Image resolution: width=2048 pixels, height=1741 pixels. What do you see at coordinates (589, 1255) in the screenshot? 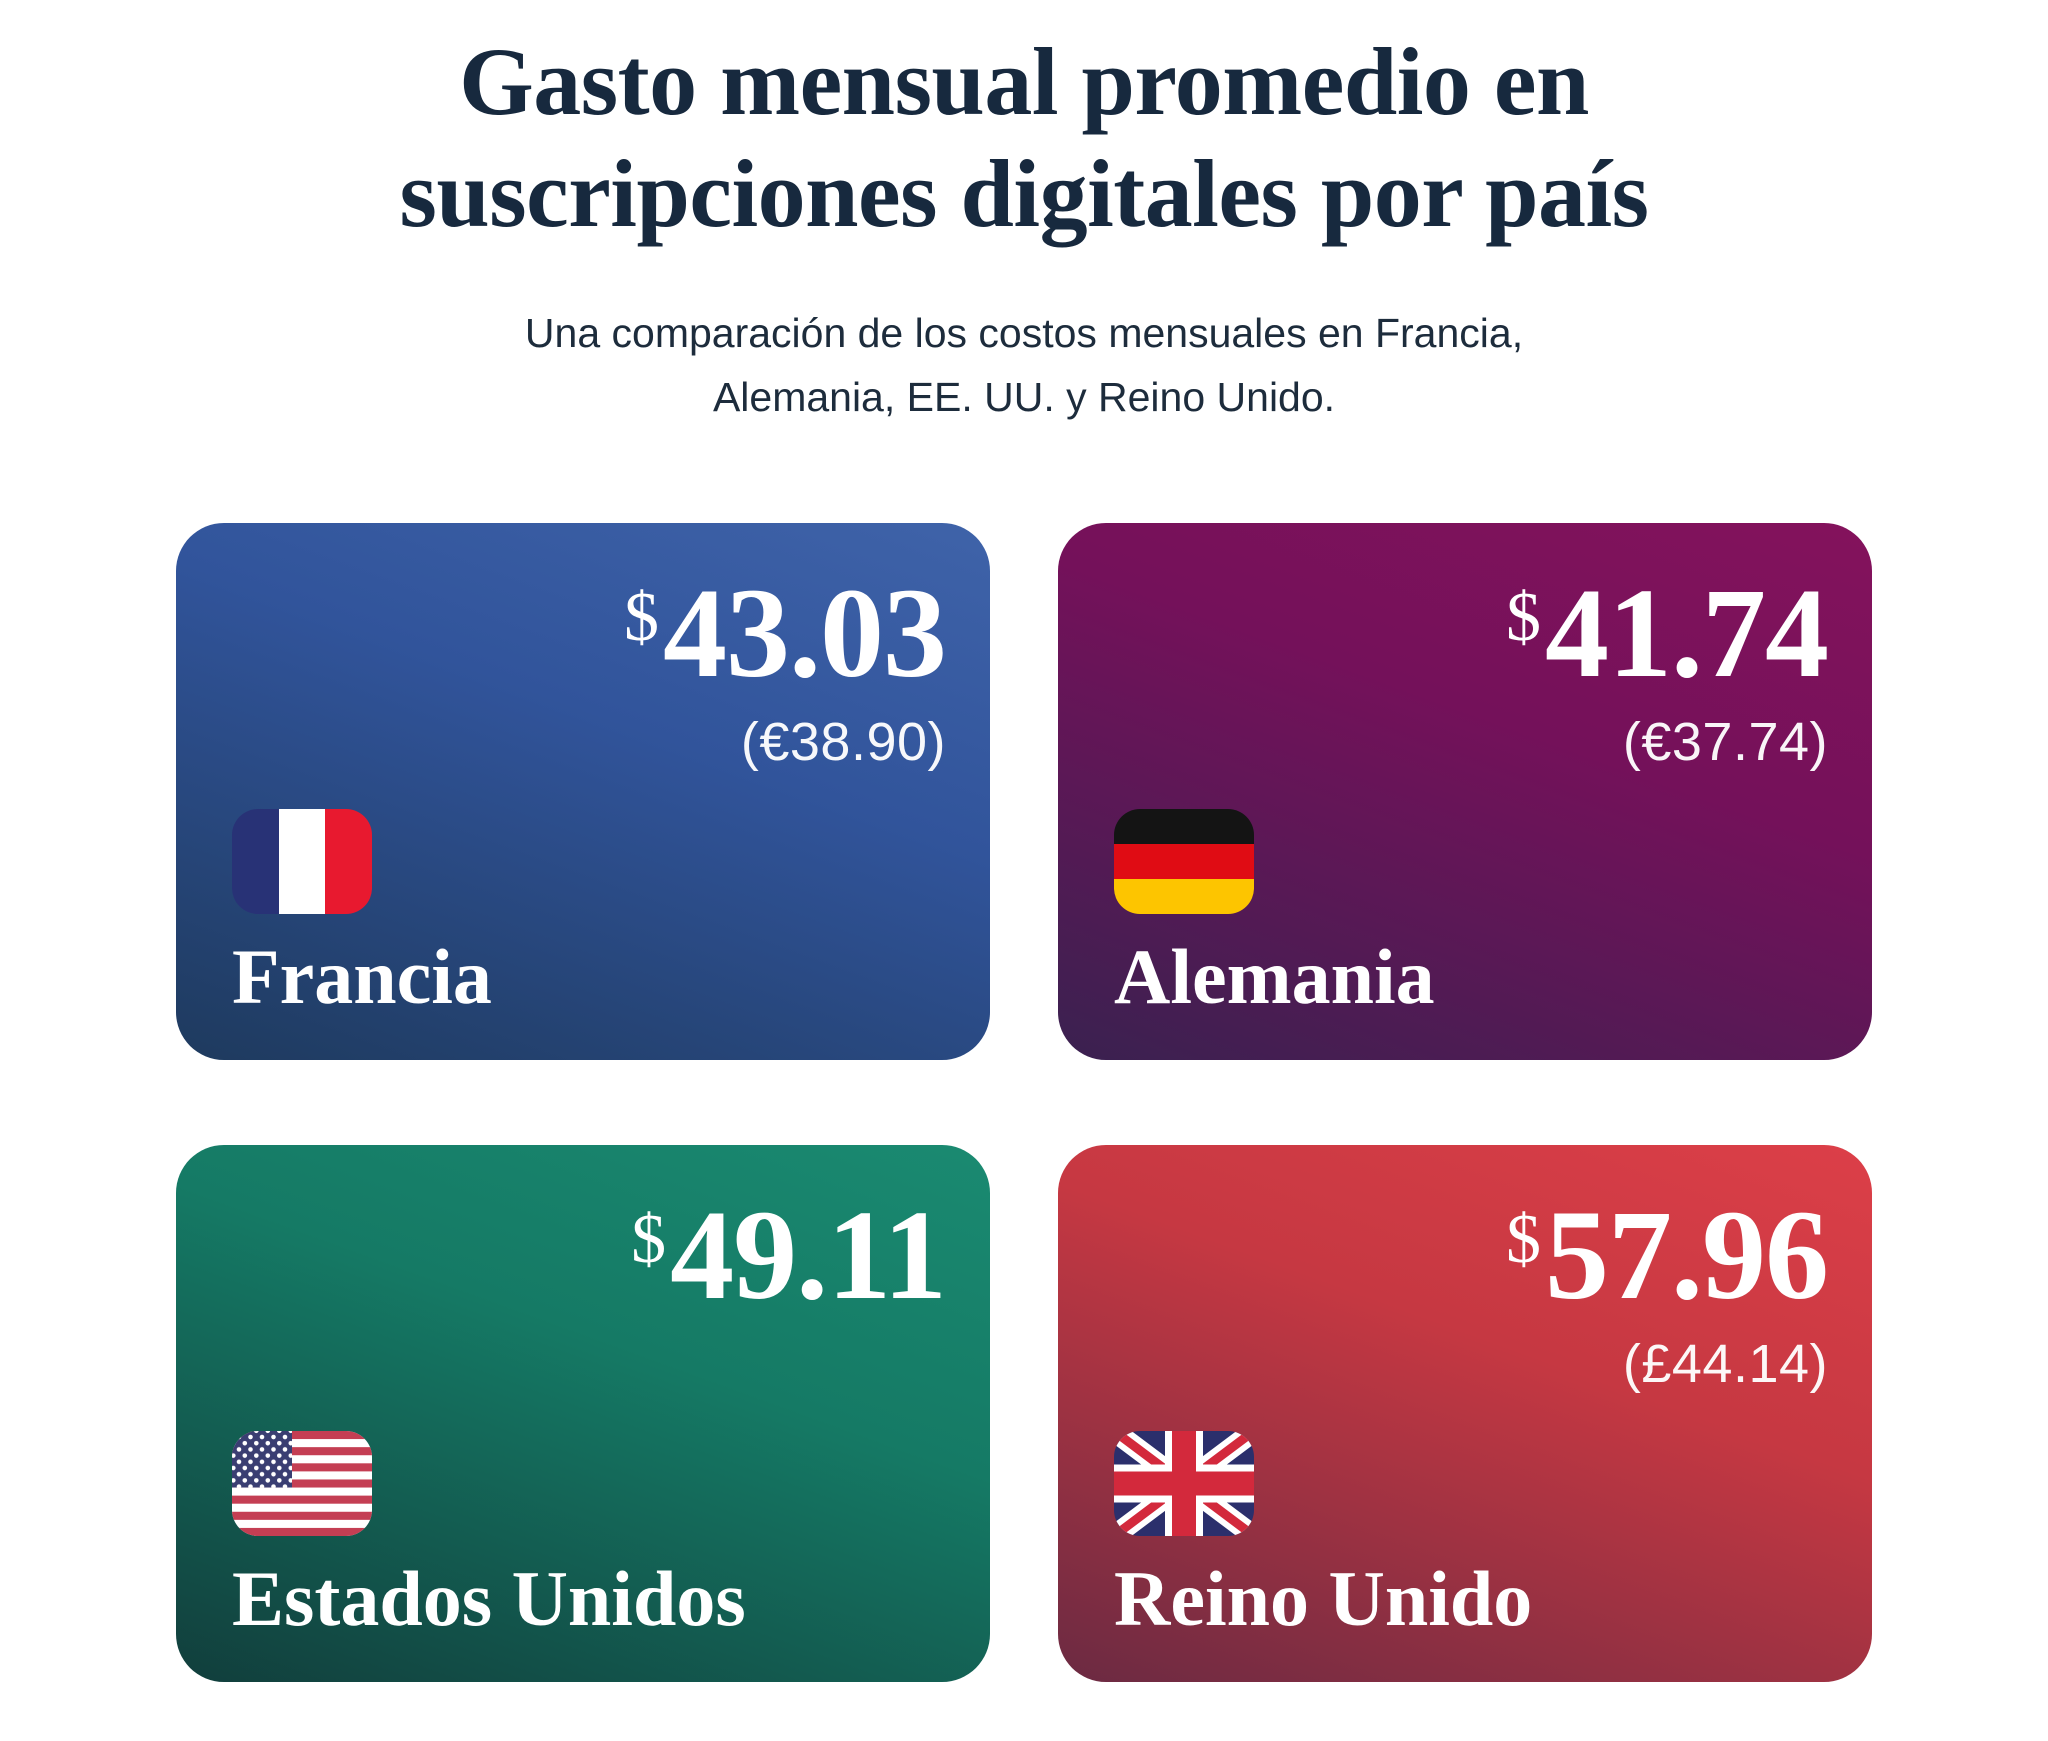
I see `usd-value-estados-unidos: $49.11` at bounding box center [589, 1255].